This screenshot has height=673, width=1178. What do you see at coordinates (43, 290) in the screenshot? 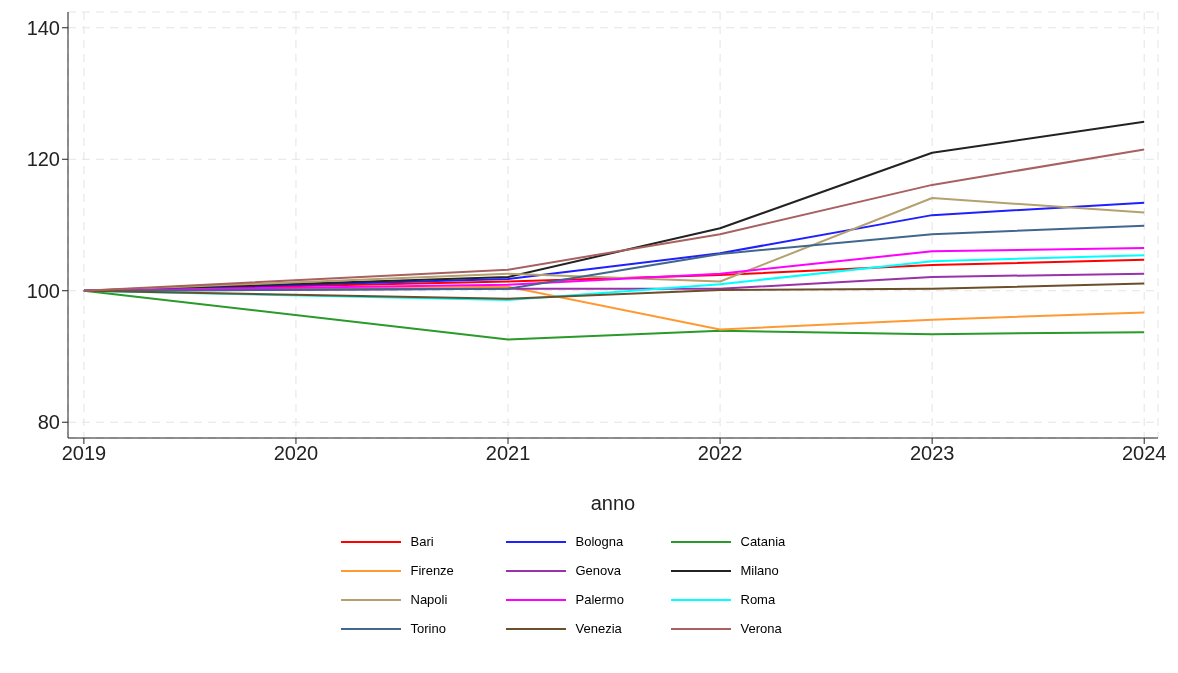
I see `y-tick-label: 100` at bounding box center [43, 290].